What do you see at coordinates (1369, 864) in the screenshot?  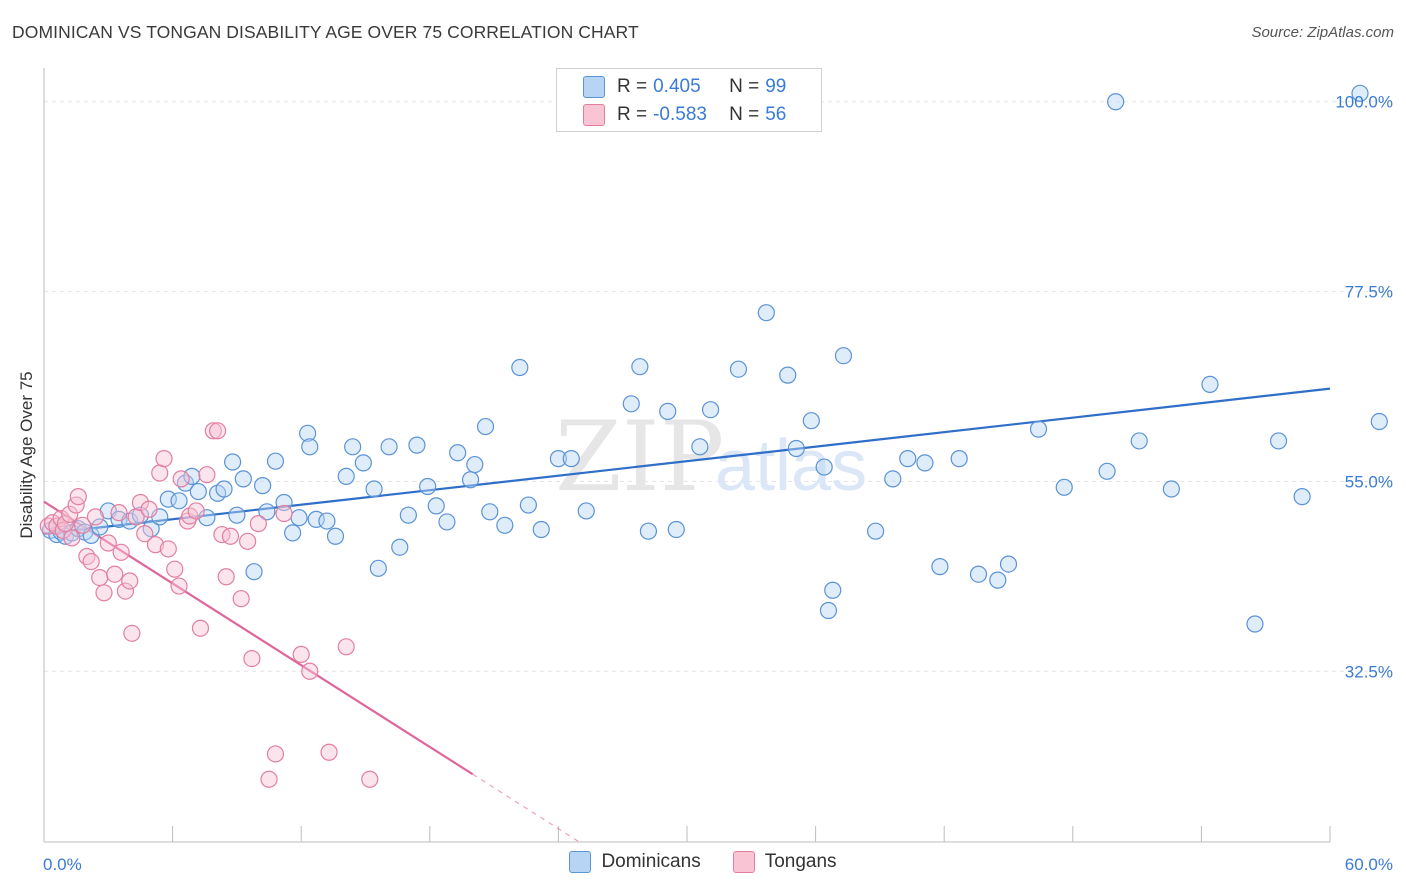 I see `x-tick-label-max: 60.0%` at bounding box center [1369, 864].